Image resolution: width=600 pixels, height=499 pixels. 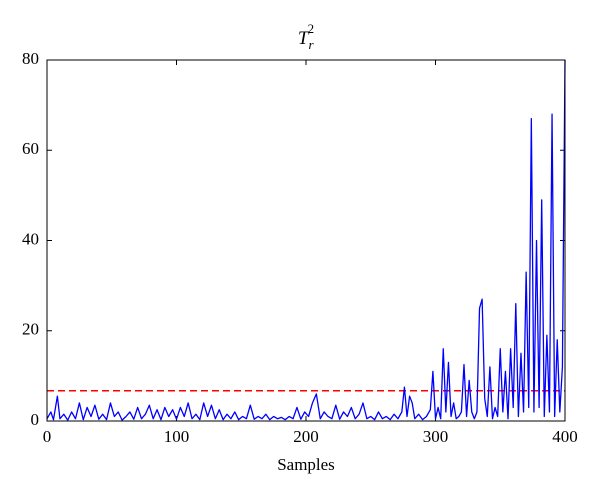 I want to click on x-tick-label: 200, so click(x=306, y=436).